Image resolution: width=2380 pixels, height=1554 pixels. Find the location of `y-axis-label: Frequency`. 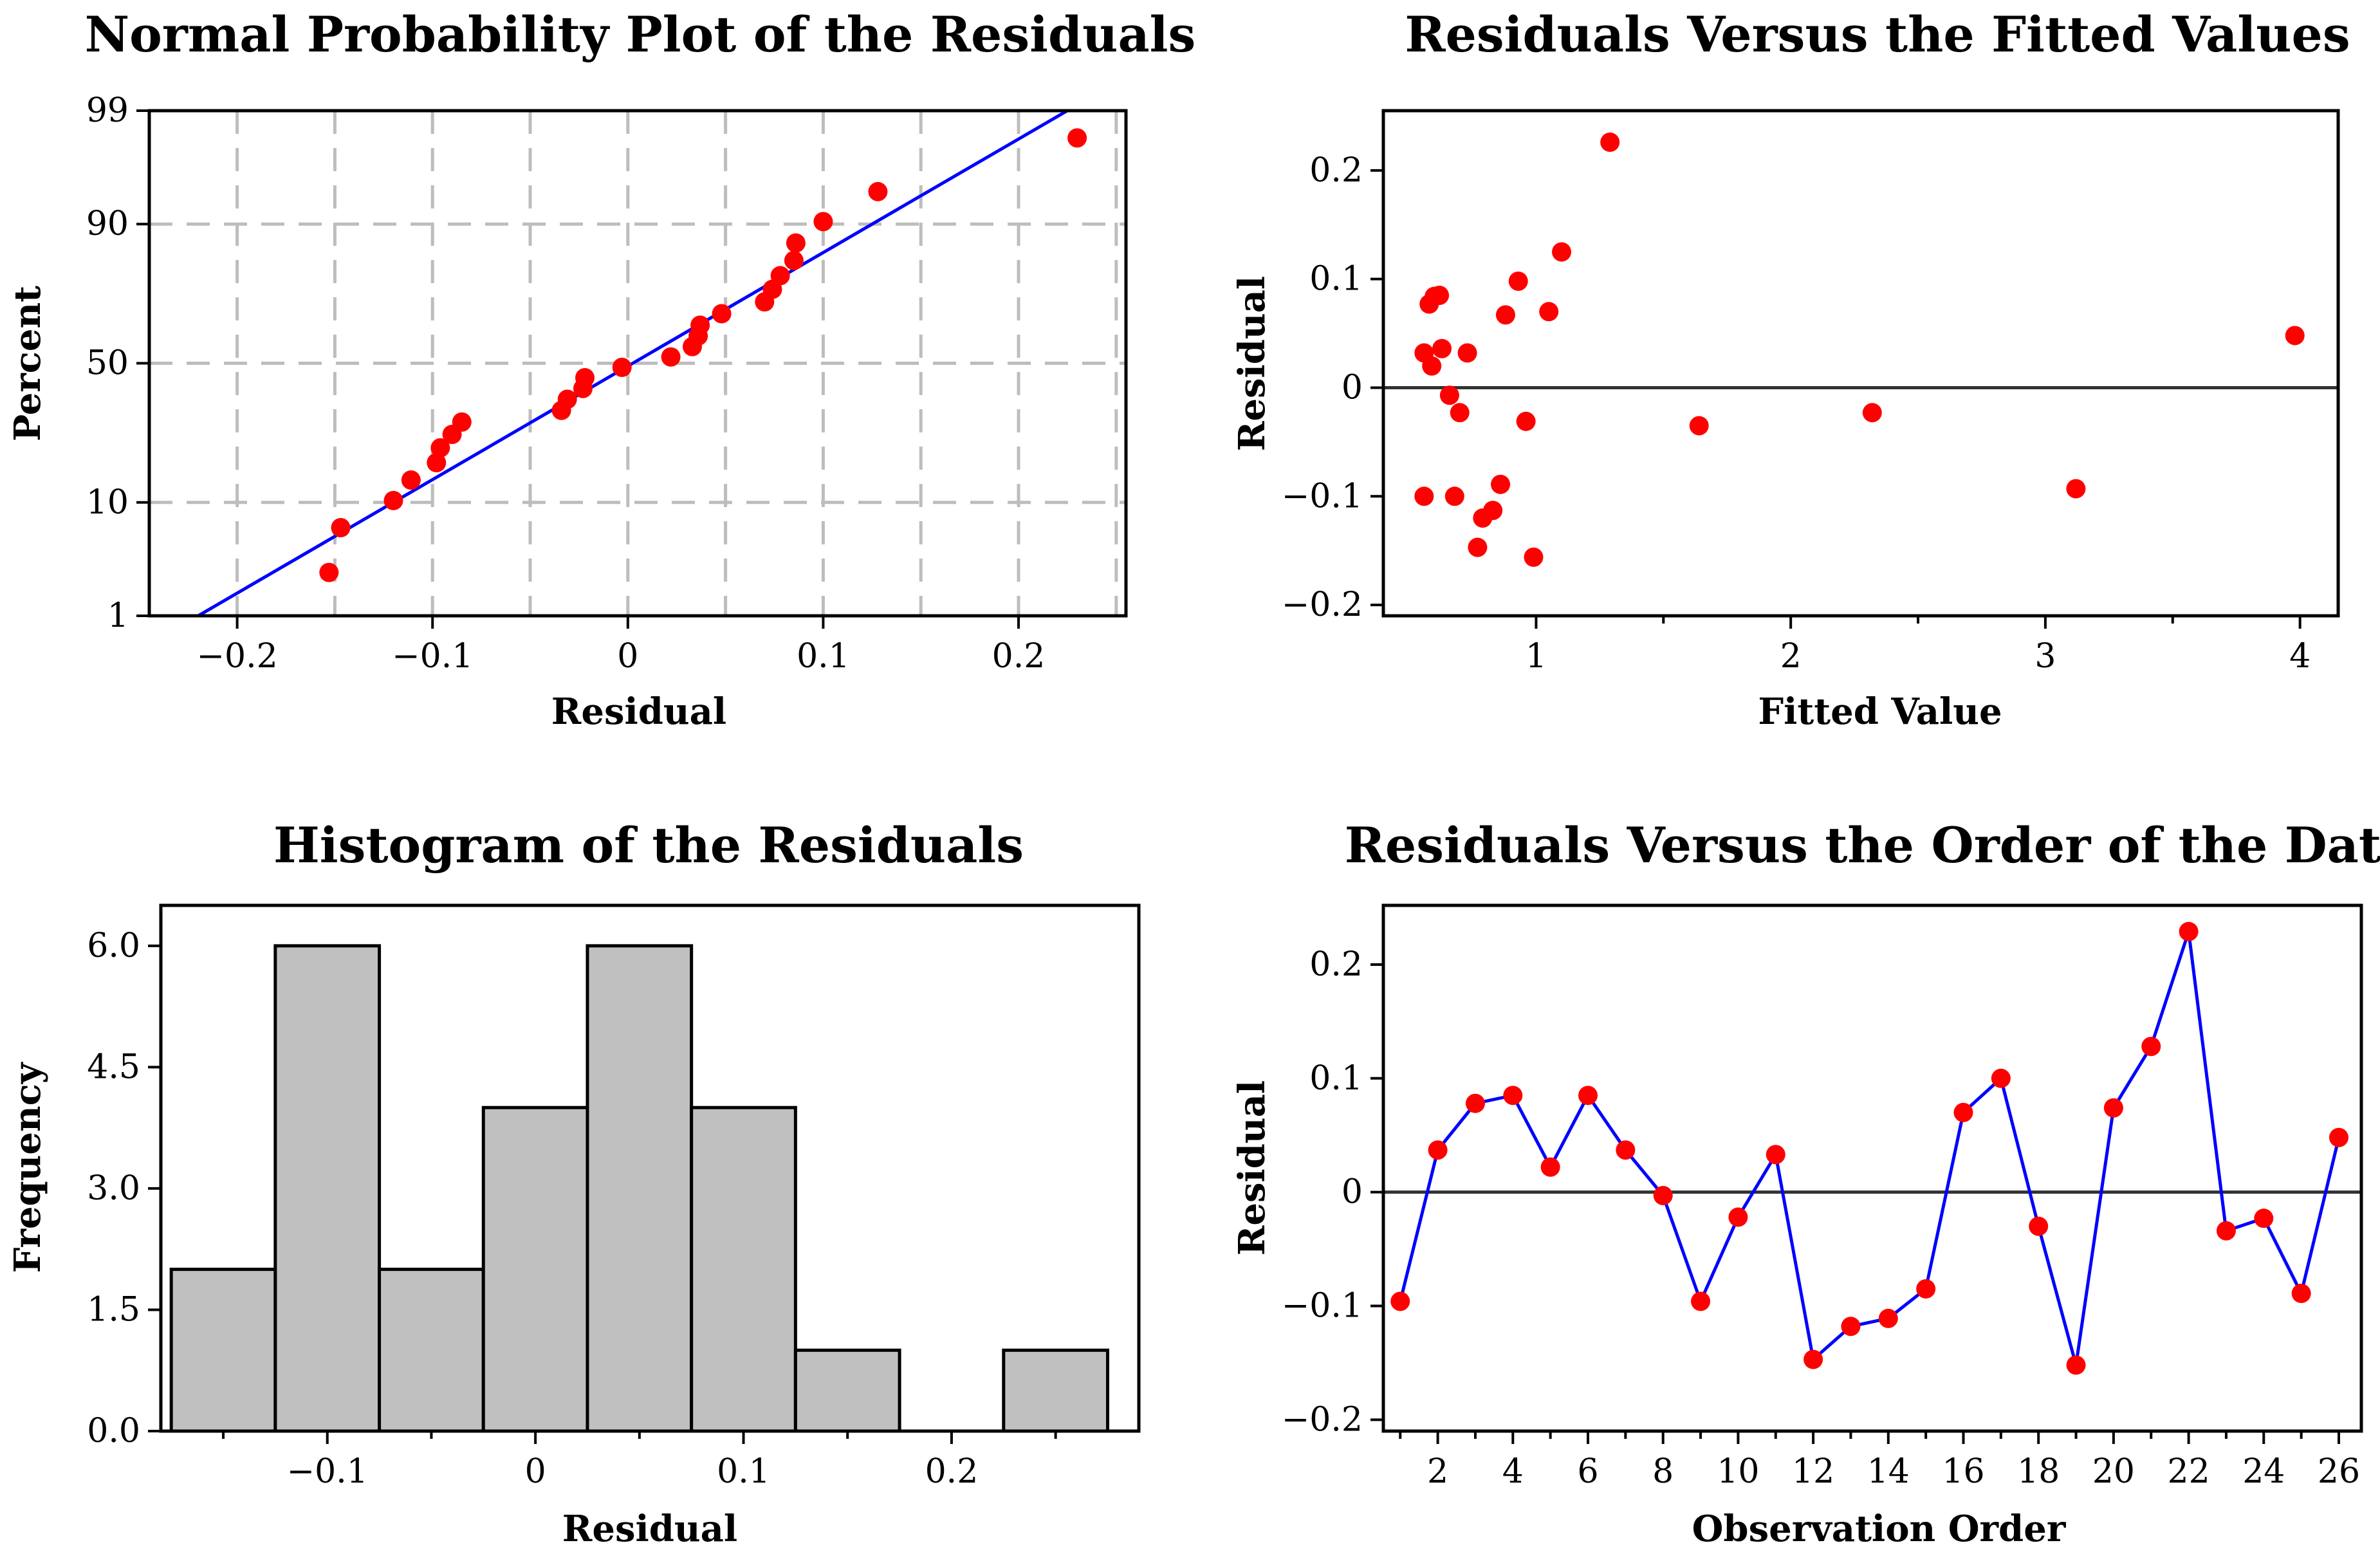

y-axis-label: Frequency is located at coordinates (27, 1167).